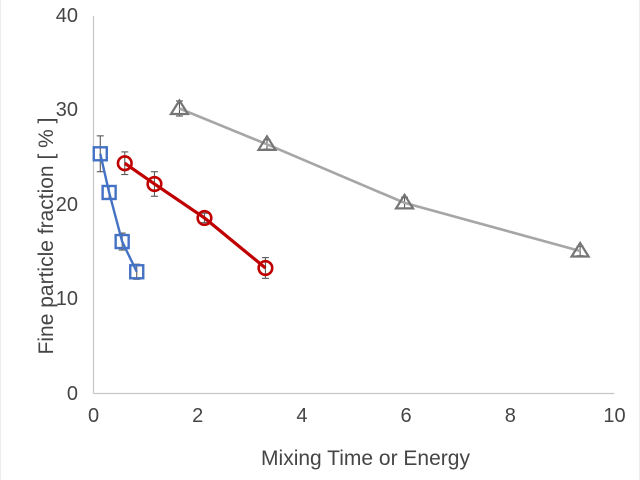  What do you see at coordinates (66, 299) in the screenshot?
I see `y-tick-label: 10` at bounding box center [66, 299].